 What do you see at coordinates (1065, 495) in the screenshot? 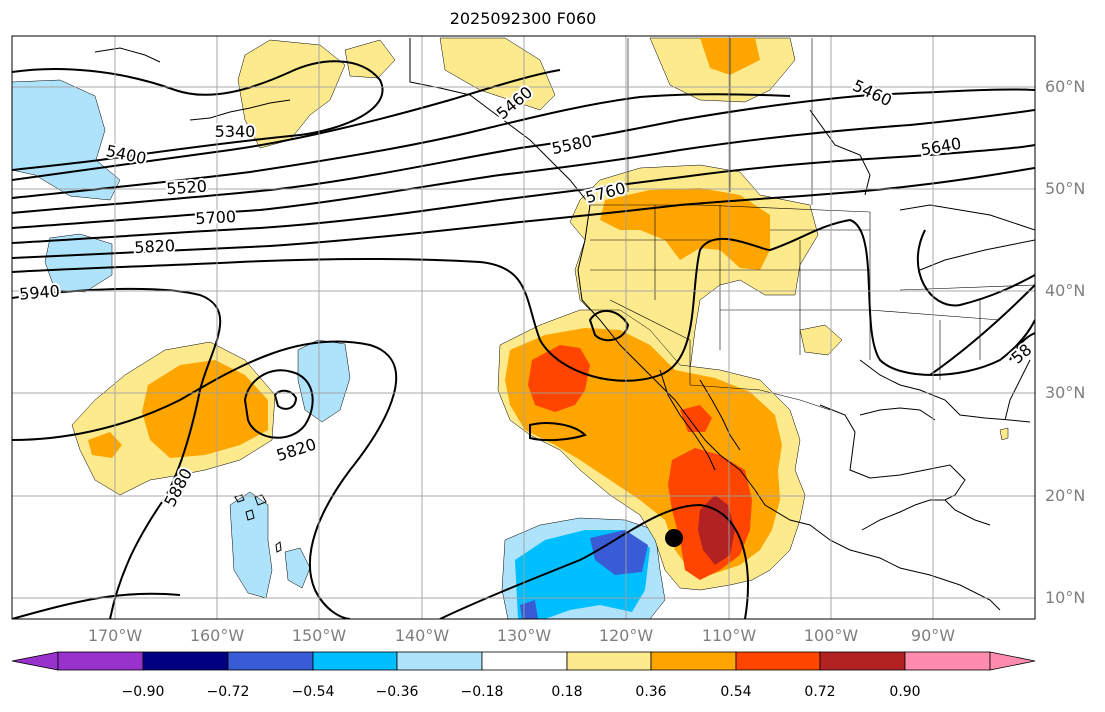
I see `lat-label-20n: 20°N` at bounding box center [1065, 495].